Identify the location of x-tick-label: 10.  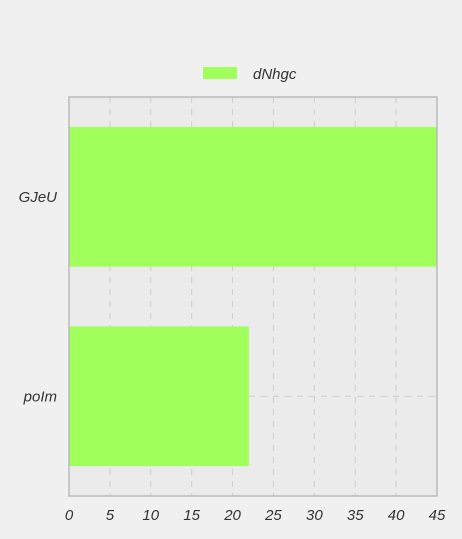
(150, 515).